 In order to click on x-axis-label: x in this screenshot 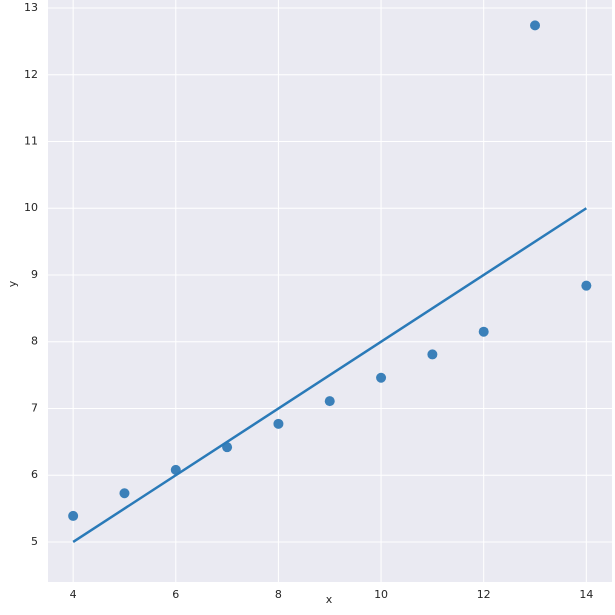, I will do `click(329, 599)`.